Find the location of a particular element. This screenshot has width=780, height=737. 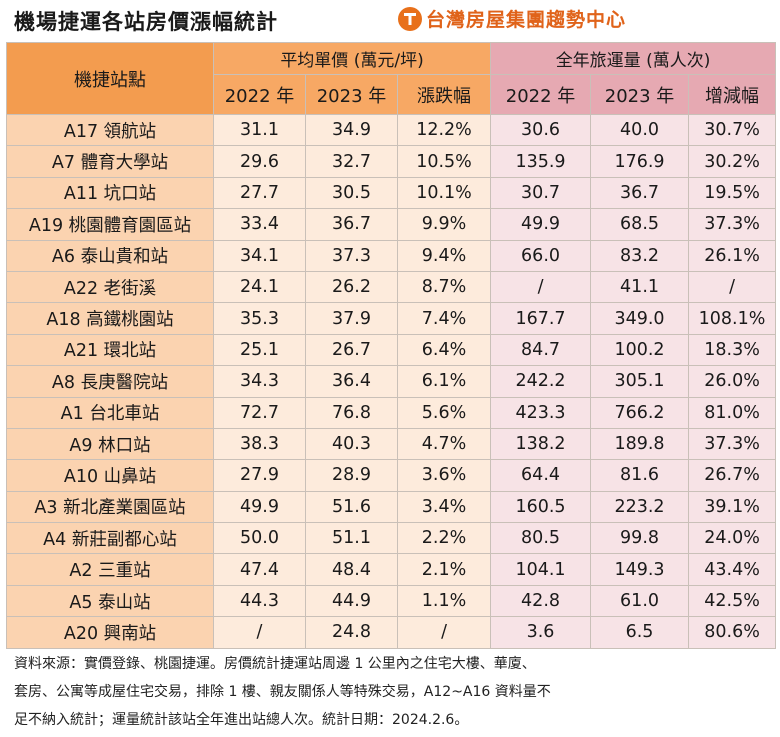

ridership-group-header: 全年旅運量 (萬人次) is located at coordinates (633, 58).